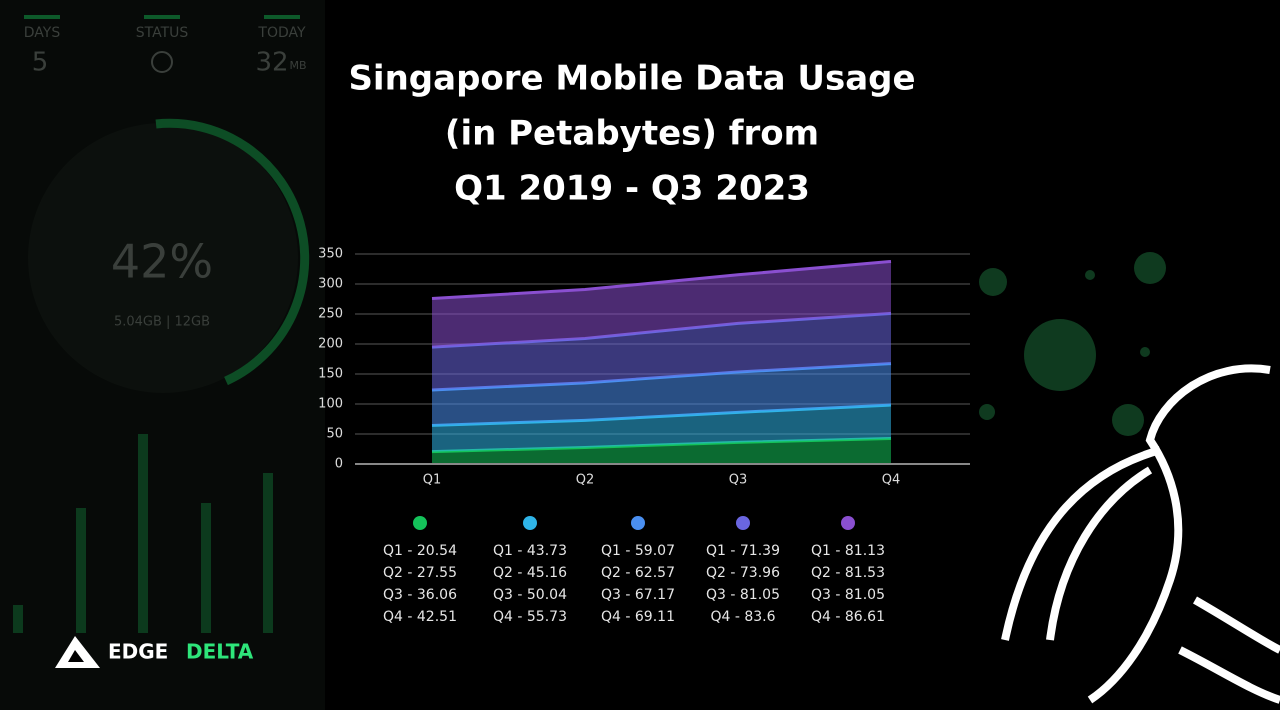 The height and width of the screenshot is (710, 1280). What do you see at coordinates (530, 551) in the screenshot?
I see `legend-value: Q1 - 43.73` at bounding box center [530, 551].